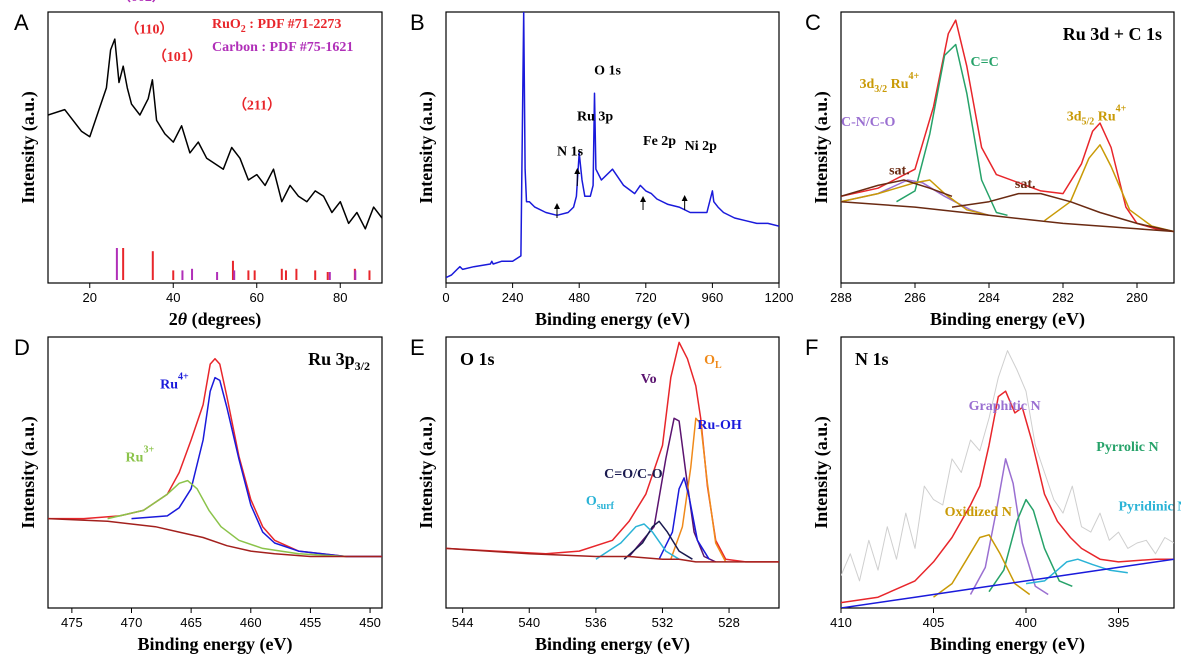 The height and width of the screenshot is (670, 1181). Describe the element at coordinates (607, 70) in the screenshot. I see `annotation-label: O 1s` at that location.